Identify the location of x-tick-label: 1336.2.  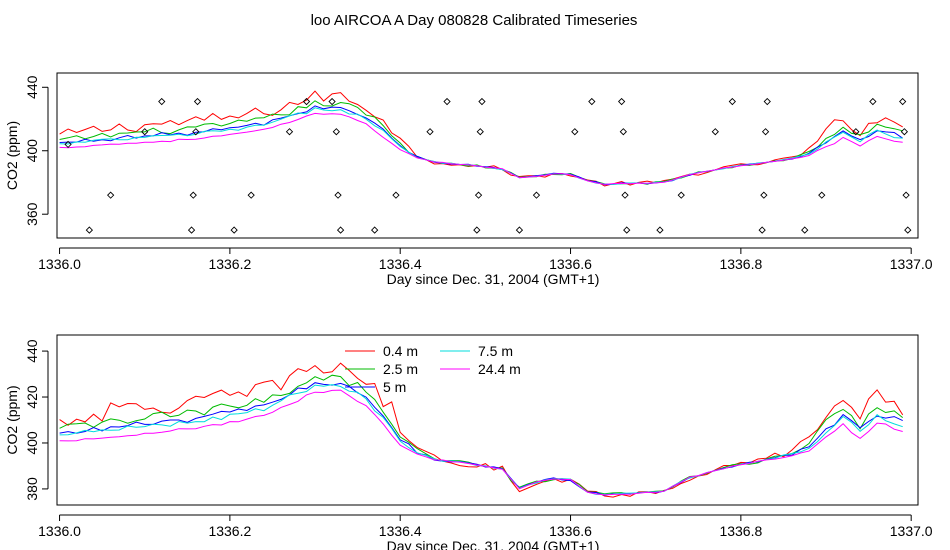
(229, 264).